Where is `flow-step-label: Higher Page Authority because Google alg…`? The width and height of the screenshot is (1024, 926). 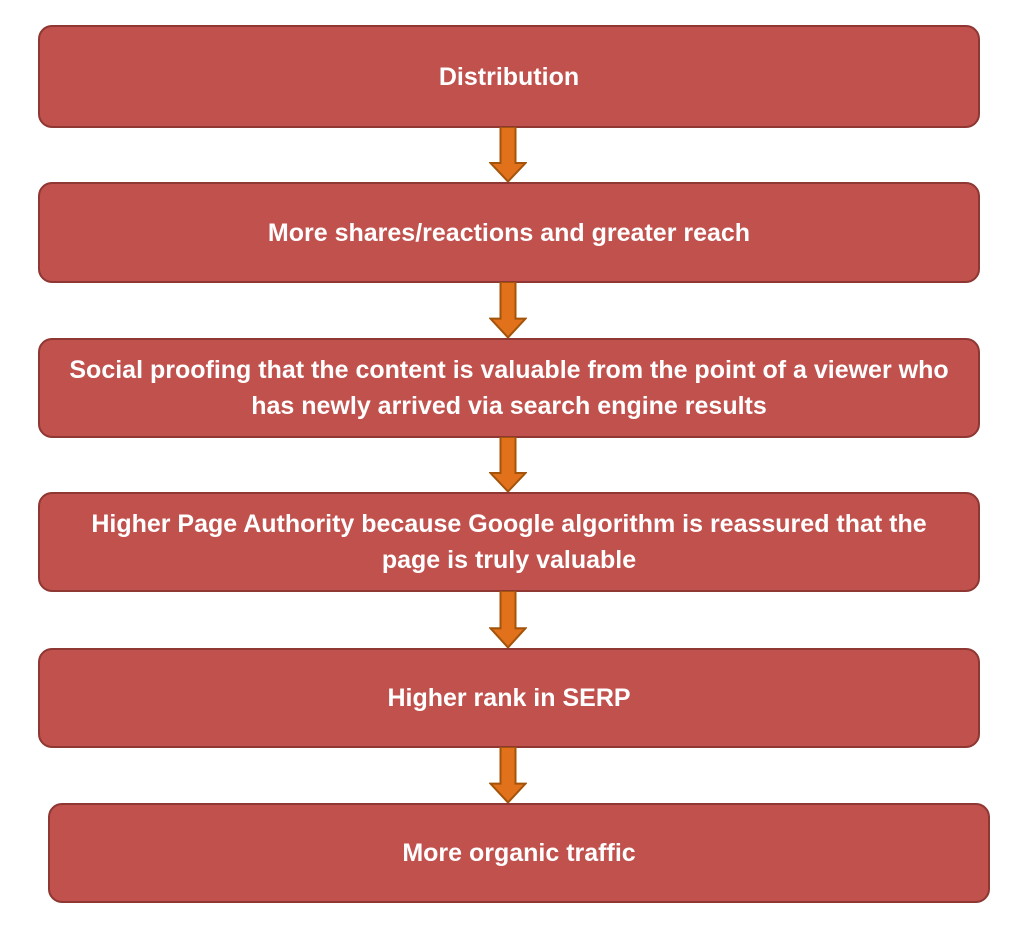 flow-step-label: Higher Page Authority because Google alg… is located at coordinates (509, 542).